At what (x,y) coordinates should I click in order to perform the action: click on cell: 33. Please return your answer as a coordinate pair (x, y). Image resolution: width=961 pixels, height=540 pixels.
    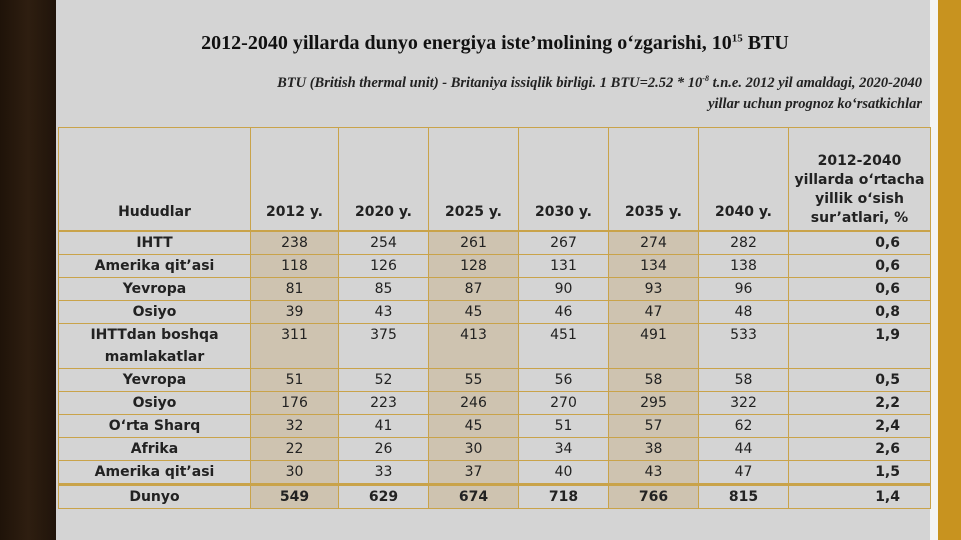
    Looking at the image, I should click on (383, 472).